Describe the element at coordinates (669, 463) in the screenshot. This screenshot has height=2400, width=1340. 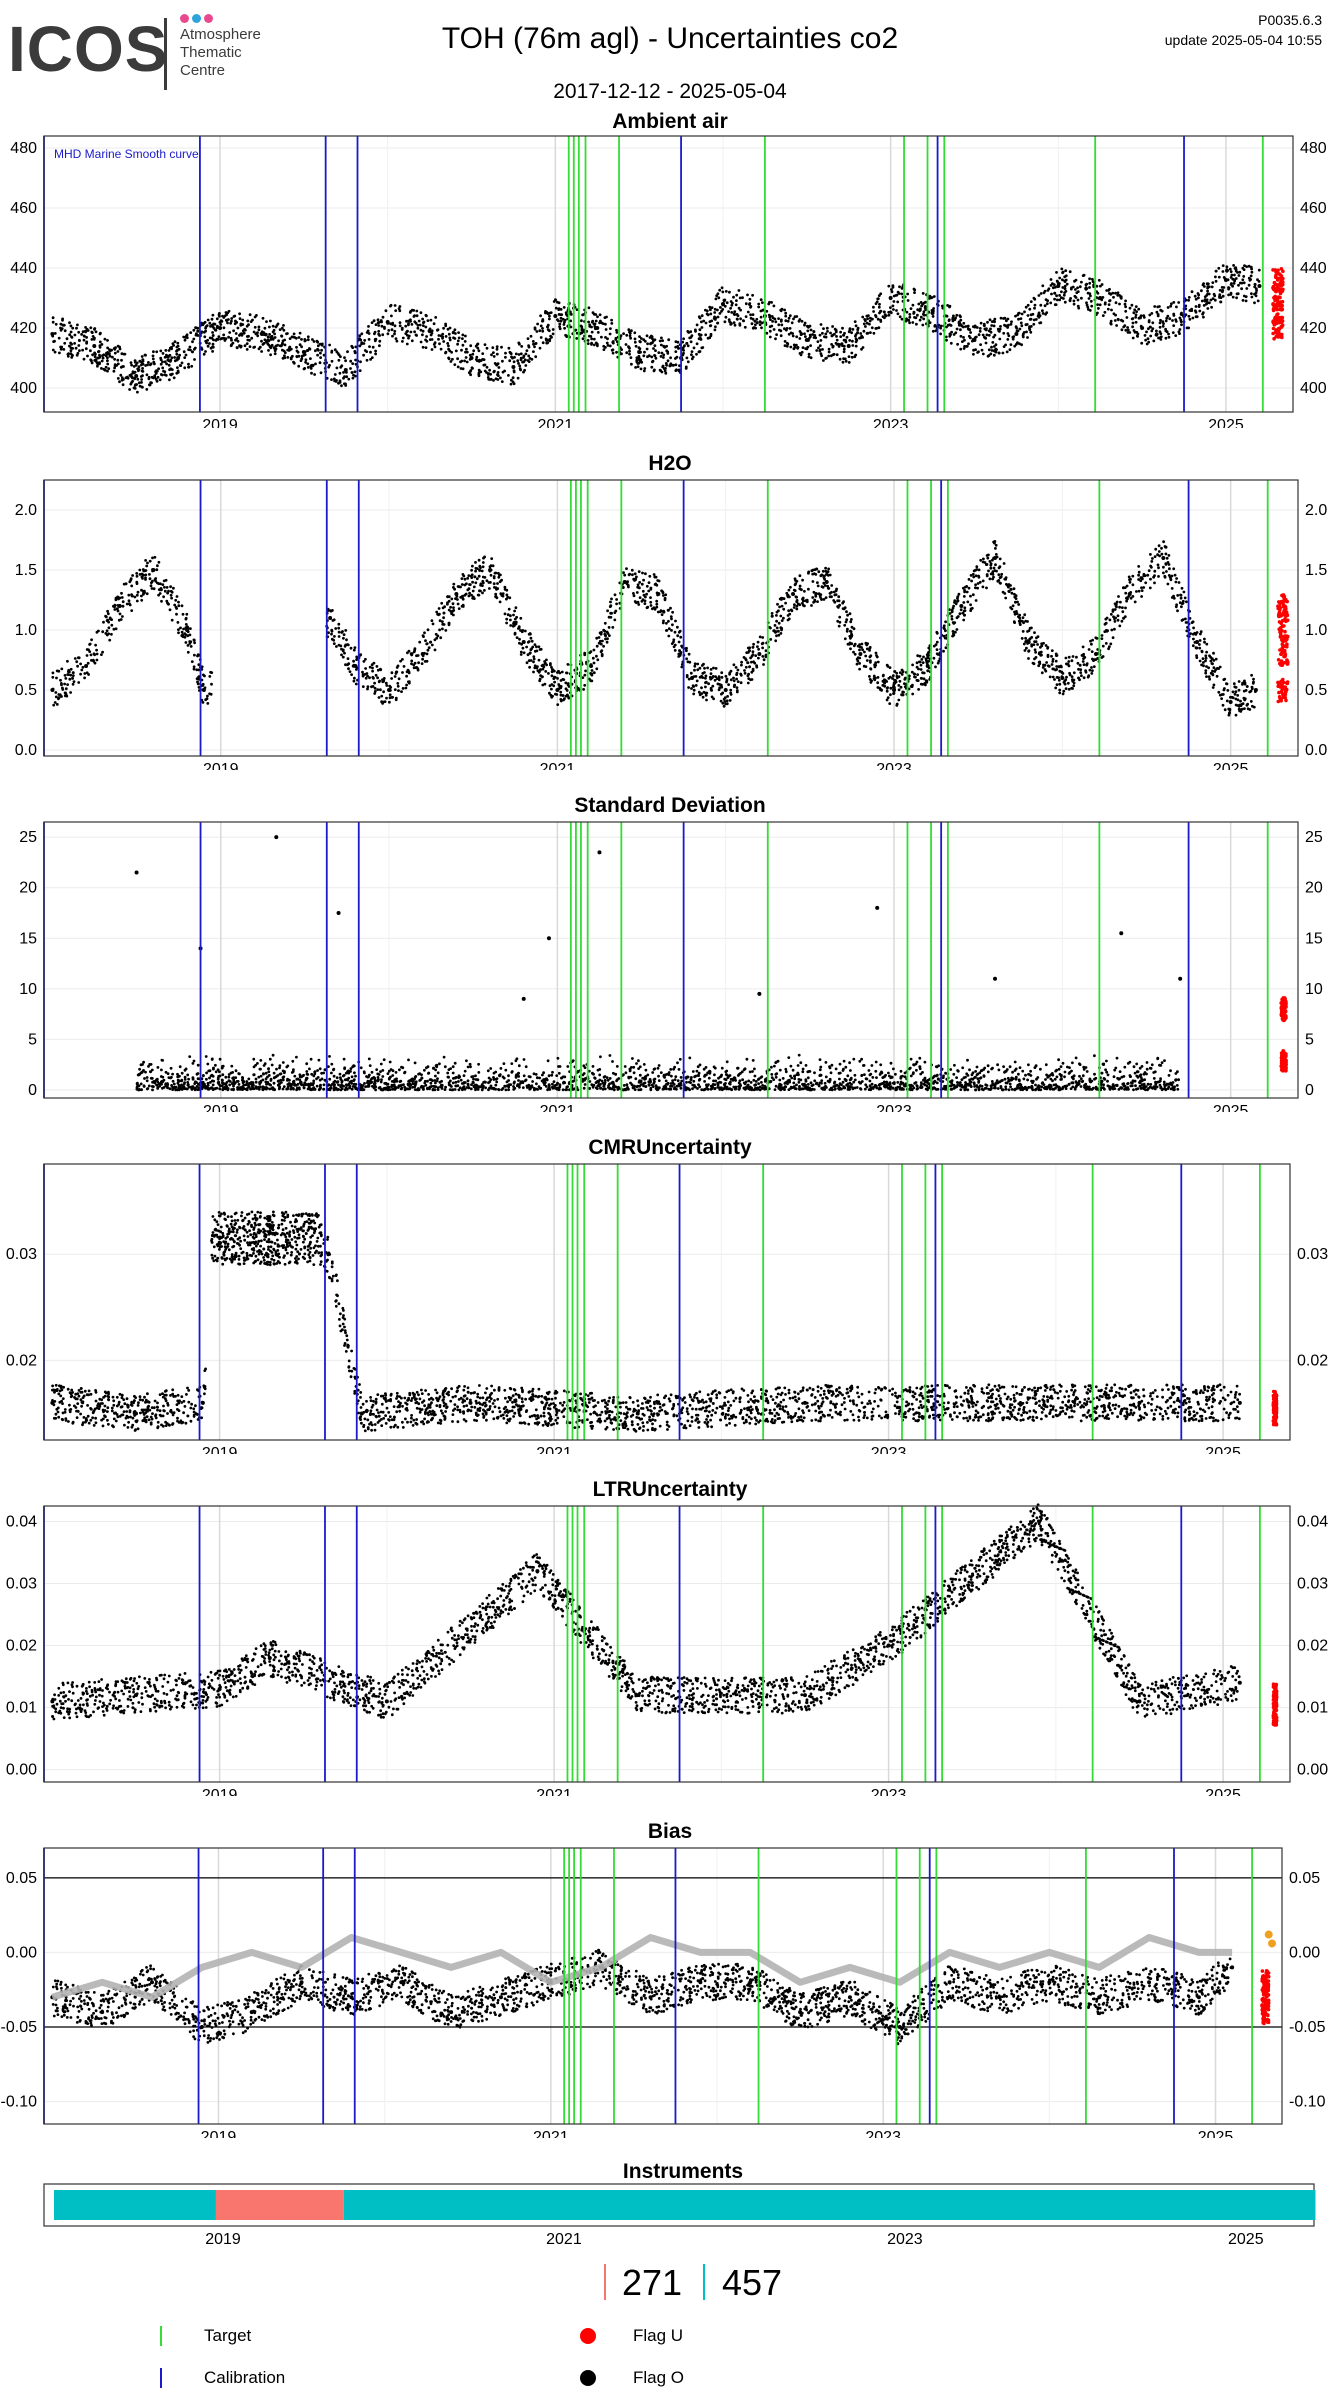
I see `chart-title: H2O` at that location.